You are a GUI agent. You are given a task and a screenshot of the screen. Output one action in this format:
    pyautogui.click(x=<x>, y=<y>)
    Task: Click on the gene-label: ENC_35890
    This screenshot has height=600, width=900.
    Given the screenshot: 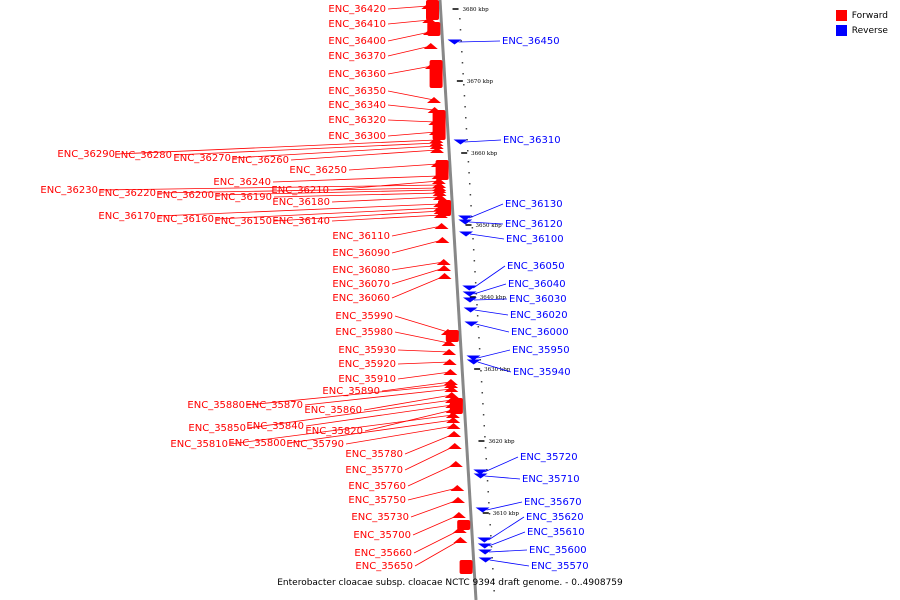 What is the action you would take?
    pyautogui.click(x=351, y=391)
    